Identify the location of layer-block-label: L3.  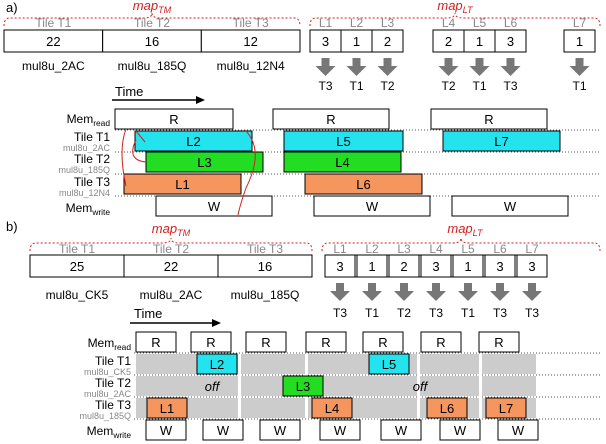
(204, 162).